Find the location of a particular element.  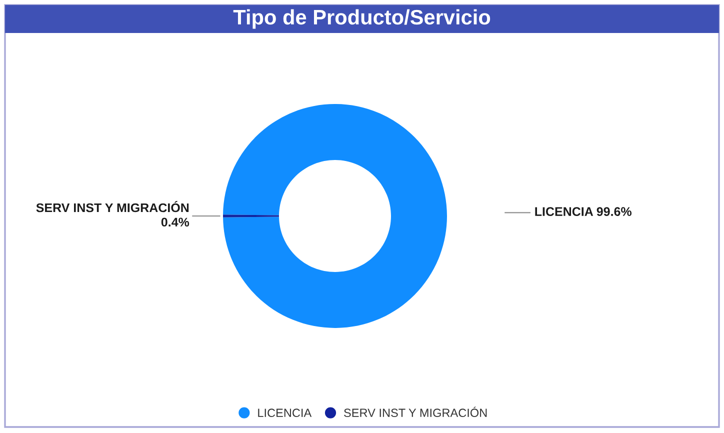

donut-slice is located at coordinates (251, 216).